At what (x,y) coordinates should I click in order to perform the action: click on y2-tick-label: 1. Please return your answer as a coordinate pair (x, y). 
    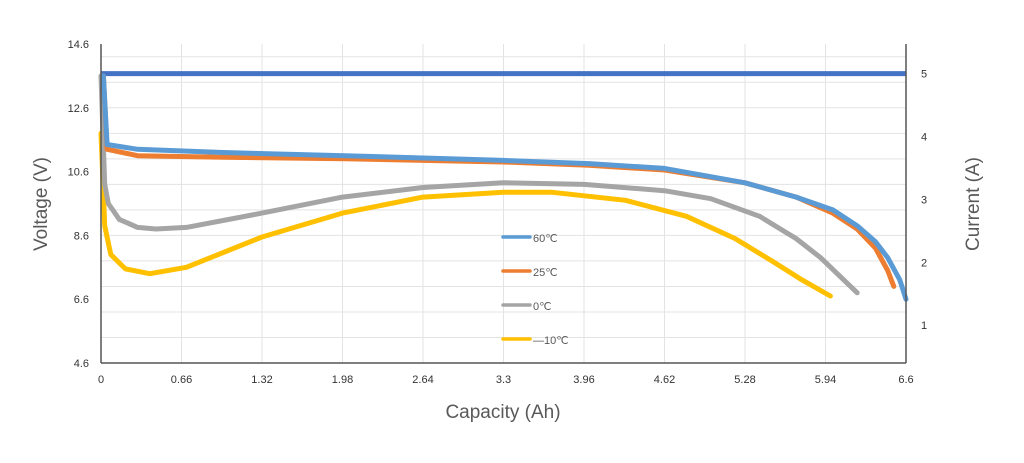
    Looking at the image, I should click on (924, 326).